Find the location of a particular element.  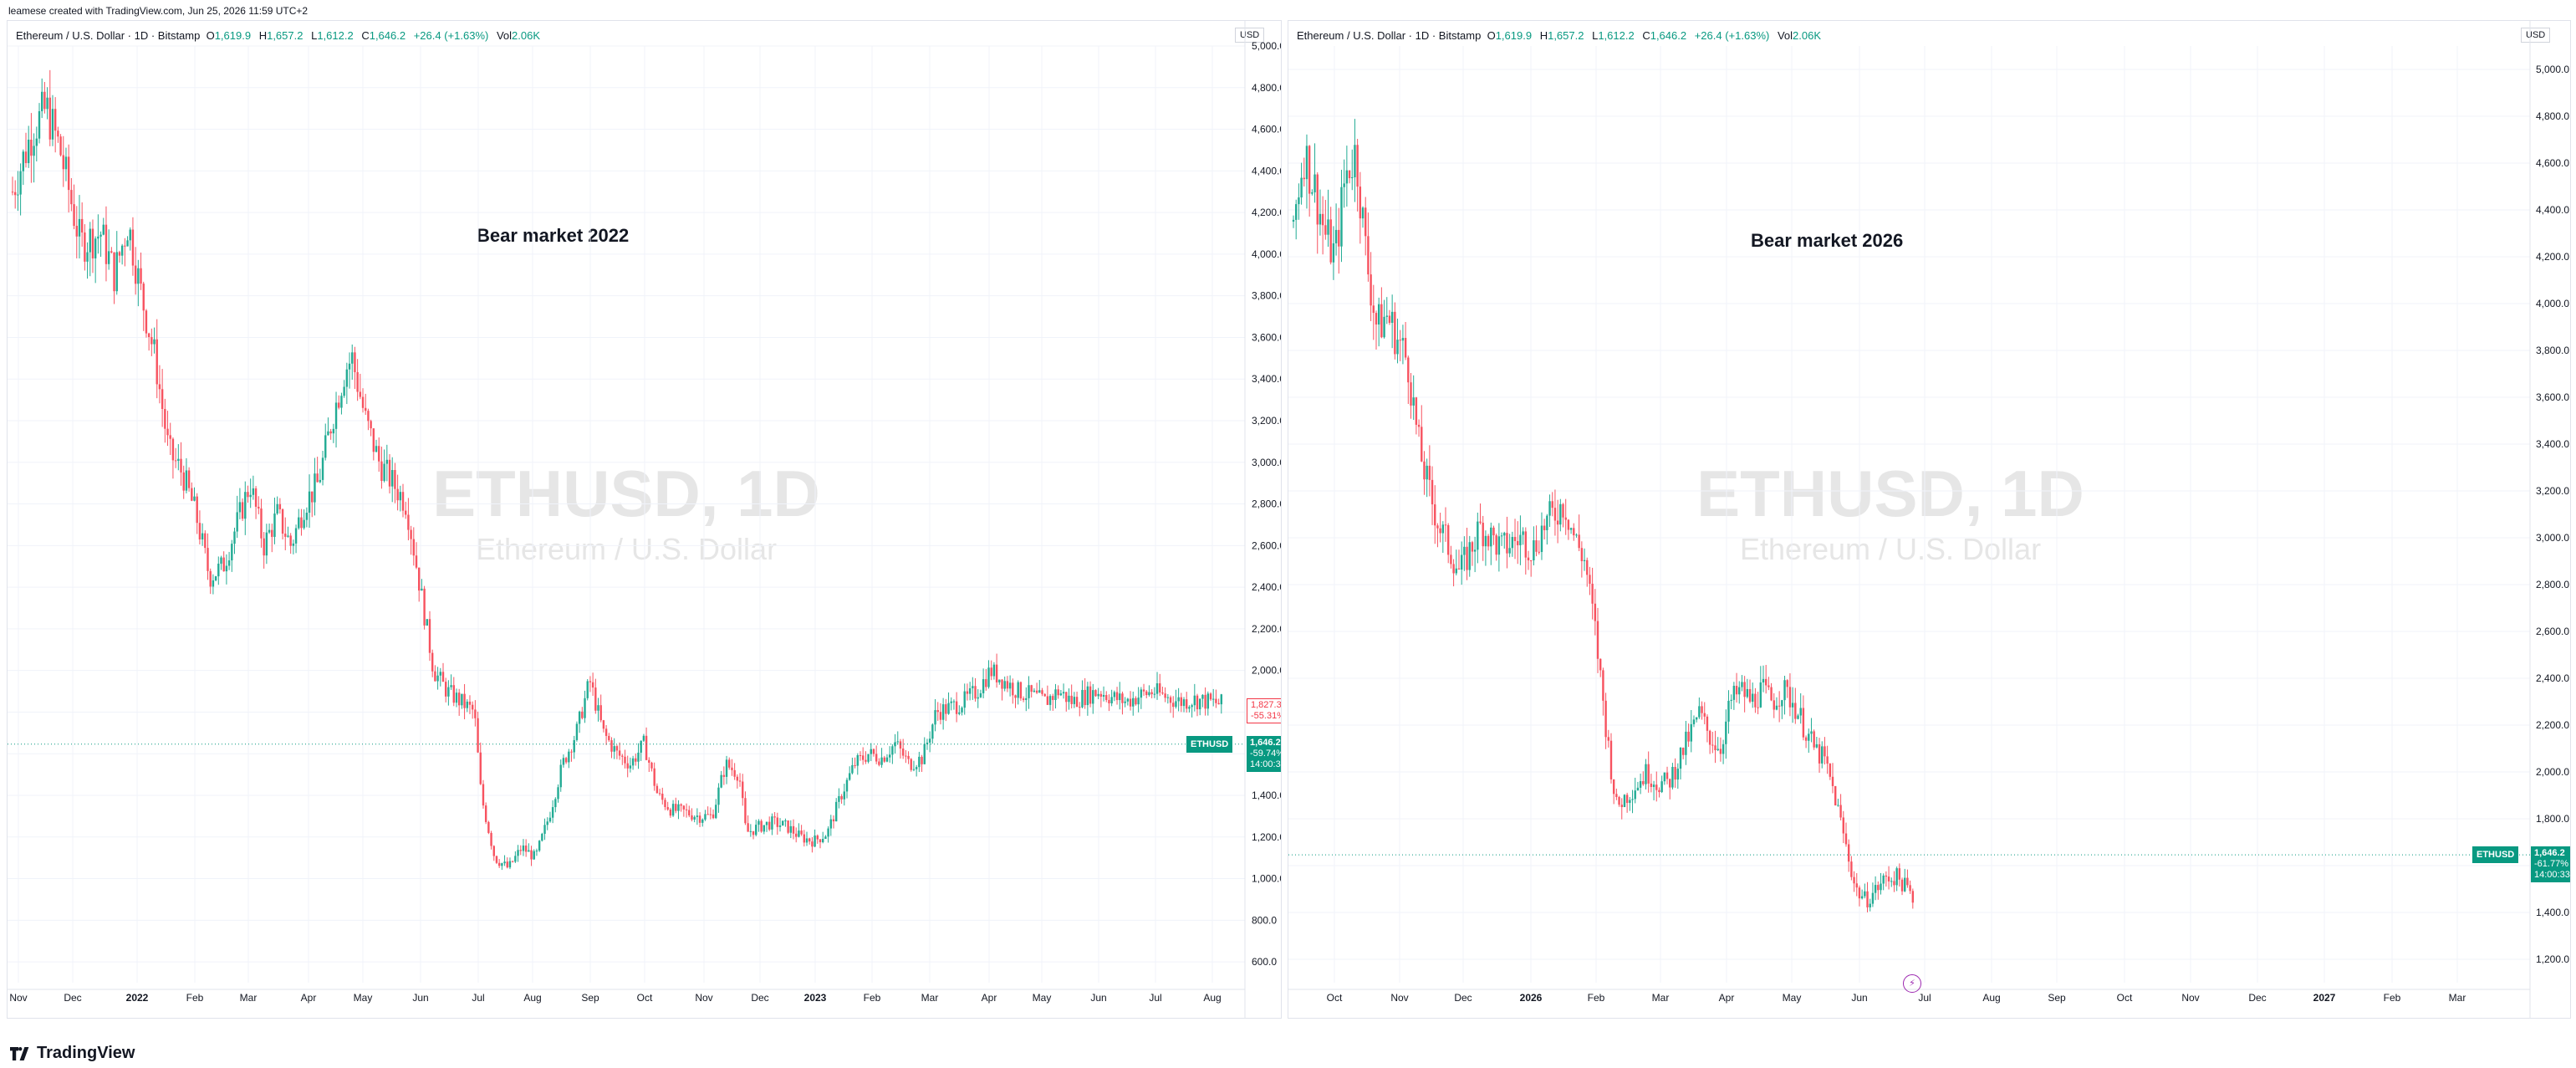

y-tick-label: 2,000.0 is located at coordinates (1266, 671).